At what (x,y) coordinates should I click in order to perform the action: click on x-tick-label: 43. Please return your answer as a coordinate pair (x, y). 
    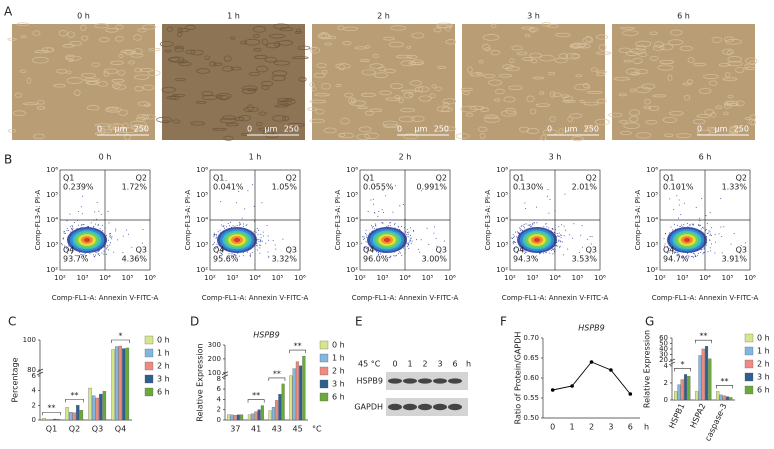
    Looking at the image, I should click on (277, 429).